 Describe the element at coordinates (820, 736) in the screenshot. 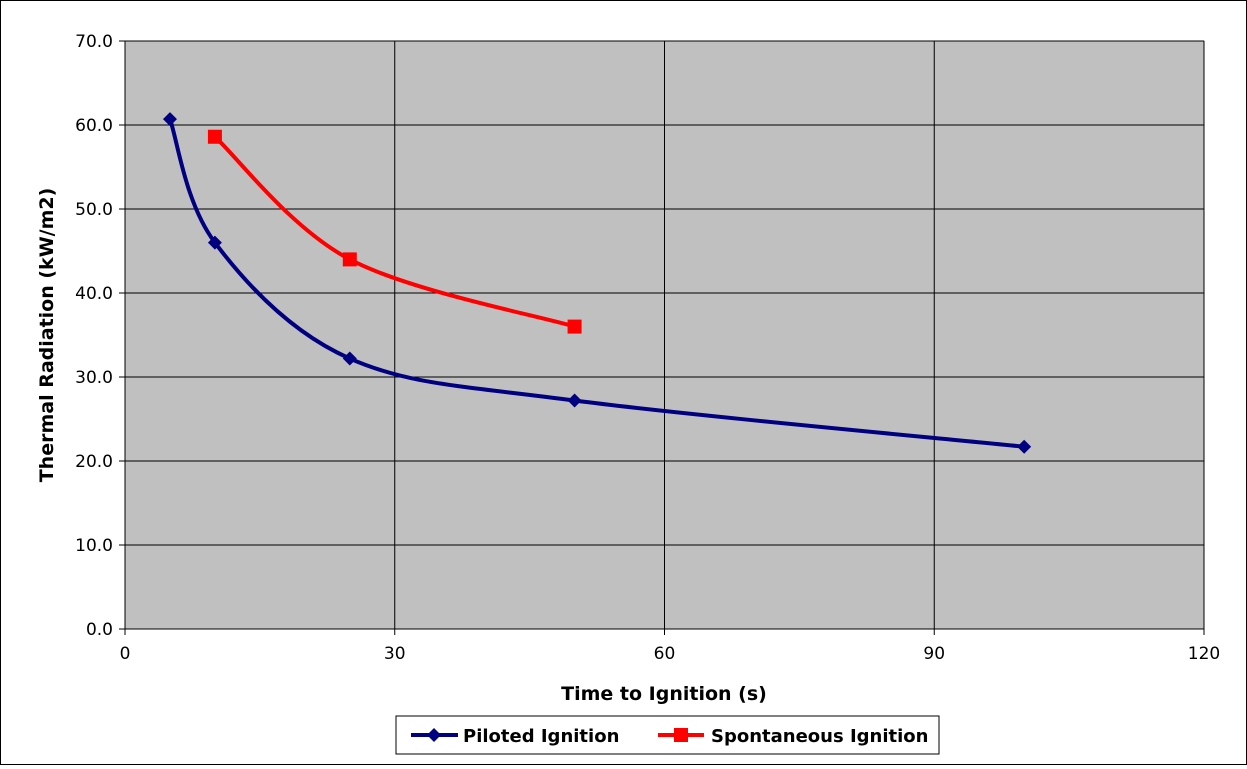

I see `legend-label-spontaneous-ignition: Spontaneous Ignition` at that location.